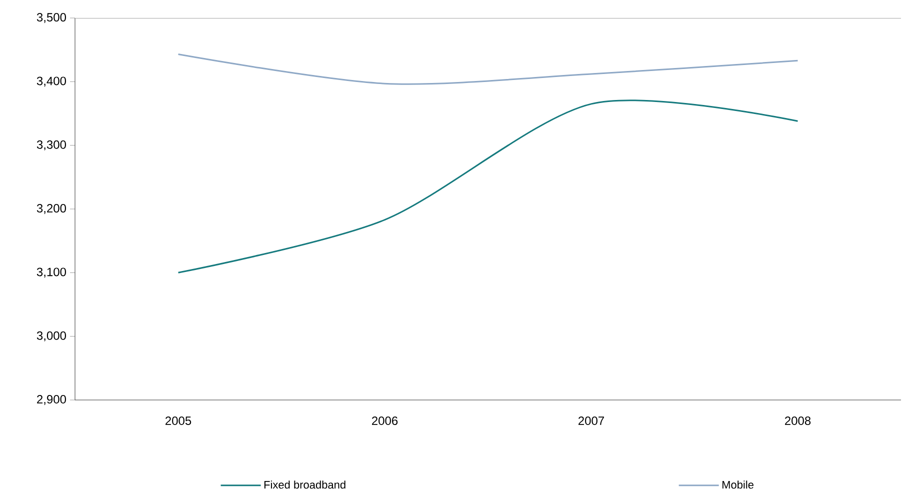 The height and width of the screenshot is (492, 903). What do you see at coordinates (738, 484) in the screenshot?
I see `legend-label: Mobile` at bounding box center [738, 484].